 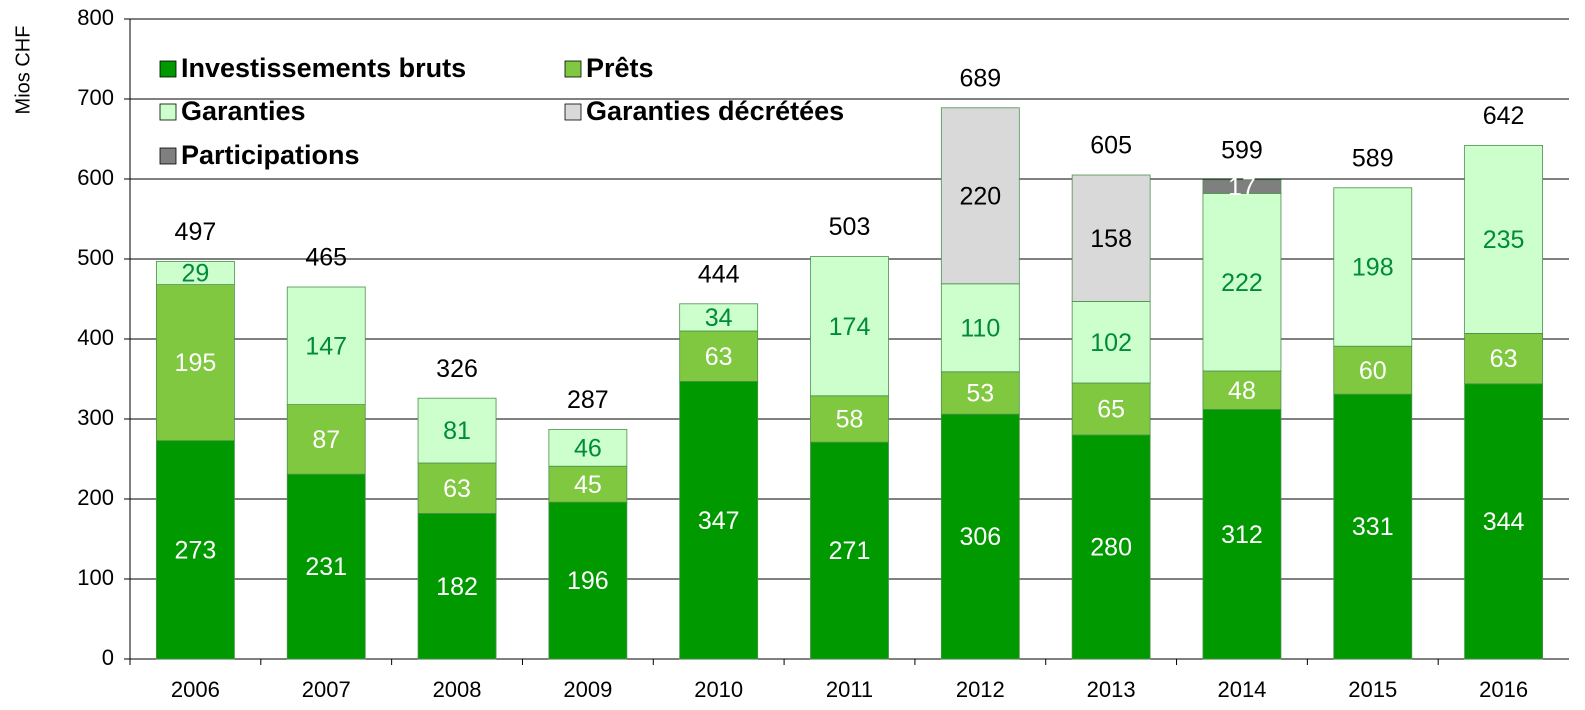 I want to click on segment-label: 196, so click(x=588, y=581).